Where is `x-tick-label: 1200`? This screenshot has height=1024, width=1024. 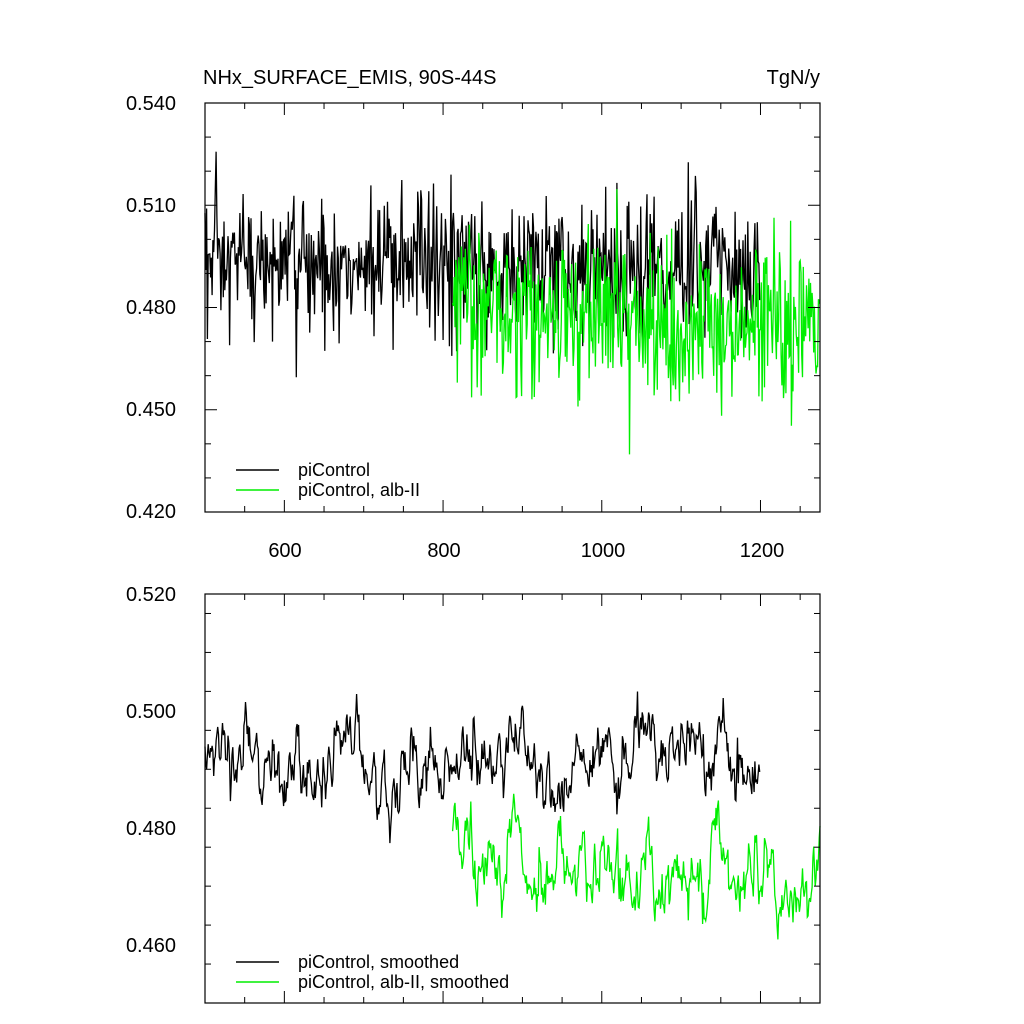
x-tick-label: 1200 is located at coordinates (762, 551).